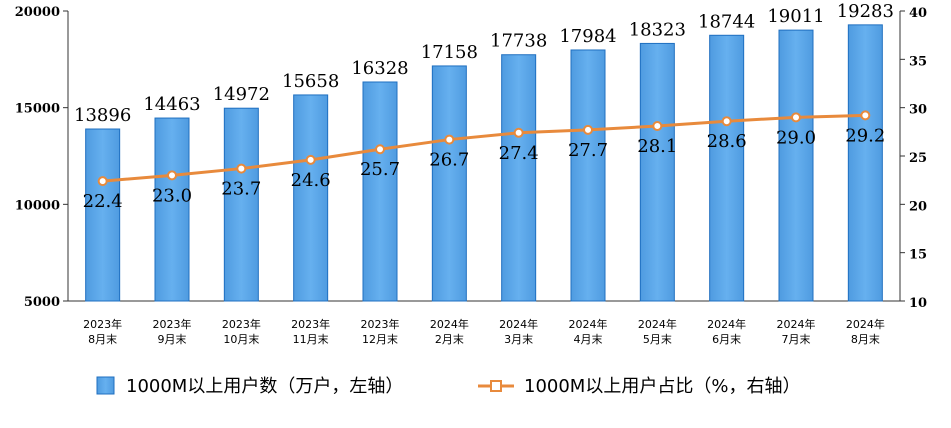 The width and height of the screenshot is (951, 428). I want to click on bar-value-label: 14463, so click(171, 104).